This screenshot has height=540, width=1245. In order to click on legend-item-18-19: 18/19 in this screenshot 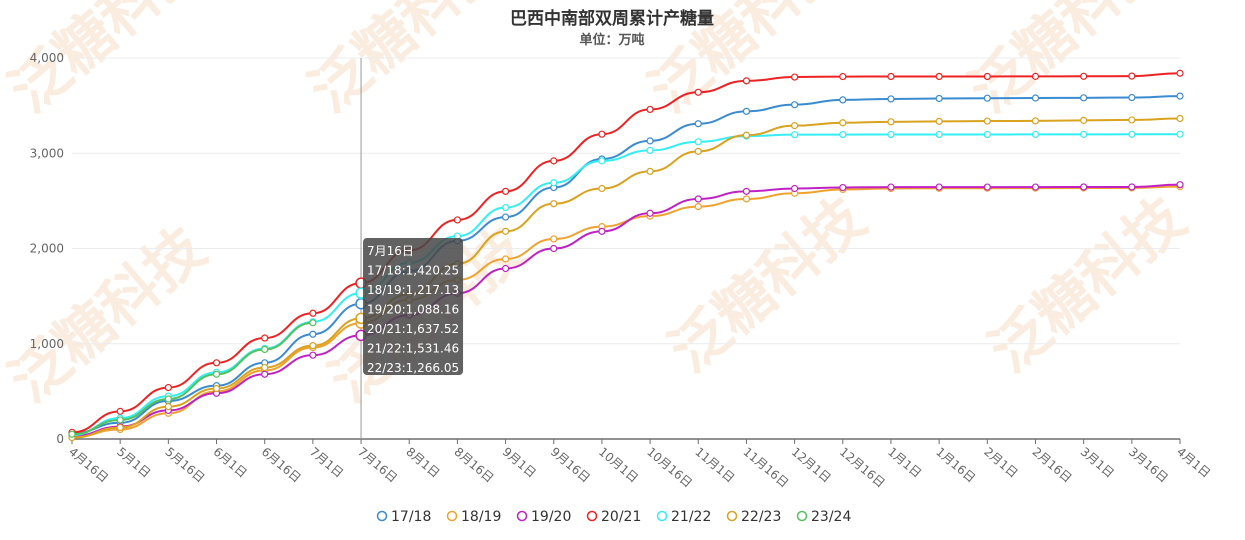, I will do `click(474, 517)`.